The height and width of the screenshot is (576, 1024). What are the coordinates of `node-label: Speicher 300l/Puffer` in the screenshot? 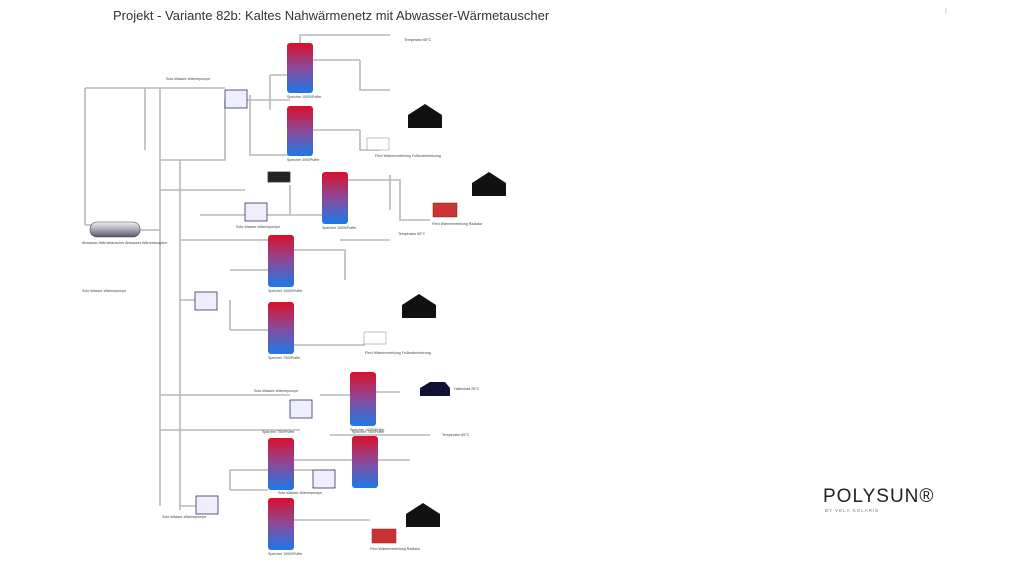 It's located at (303, 160).